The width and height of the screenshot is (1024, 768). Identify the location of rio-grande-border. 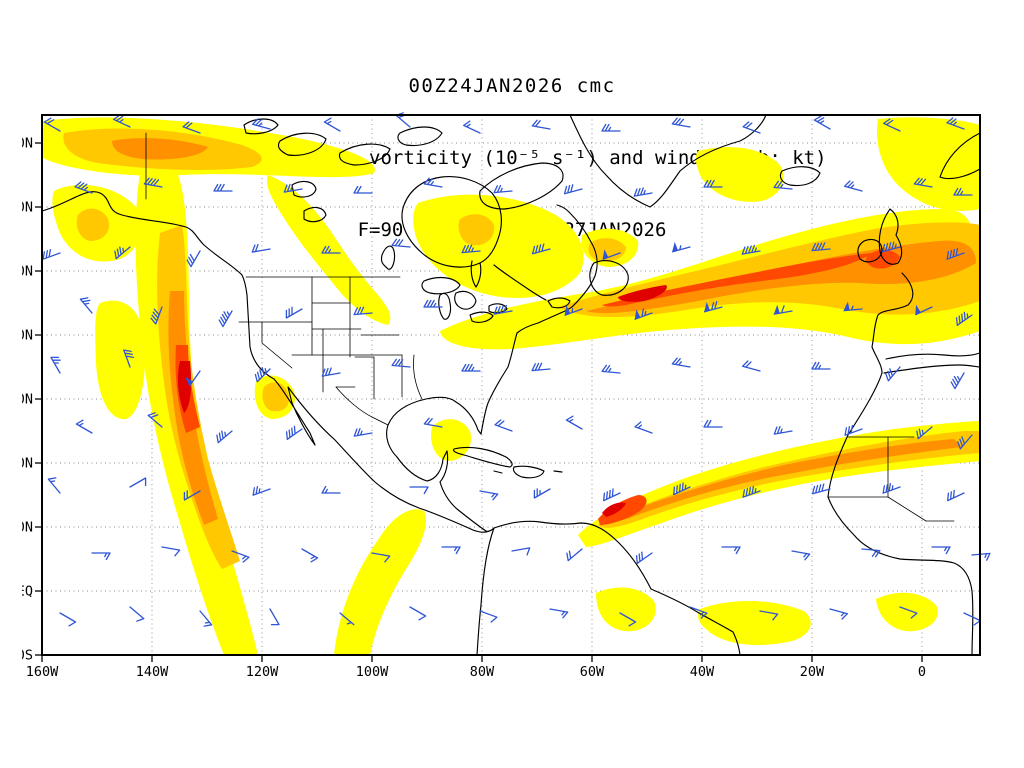
(362, 406).